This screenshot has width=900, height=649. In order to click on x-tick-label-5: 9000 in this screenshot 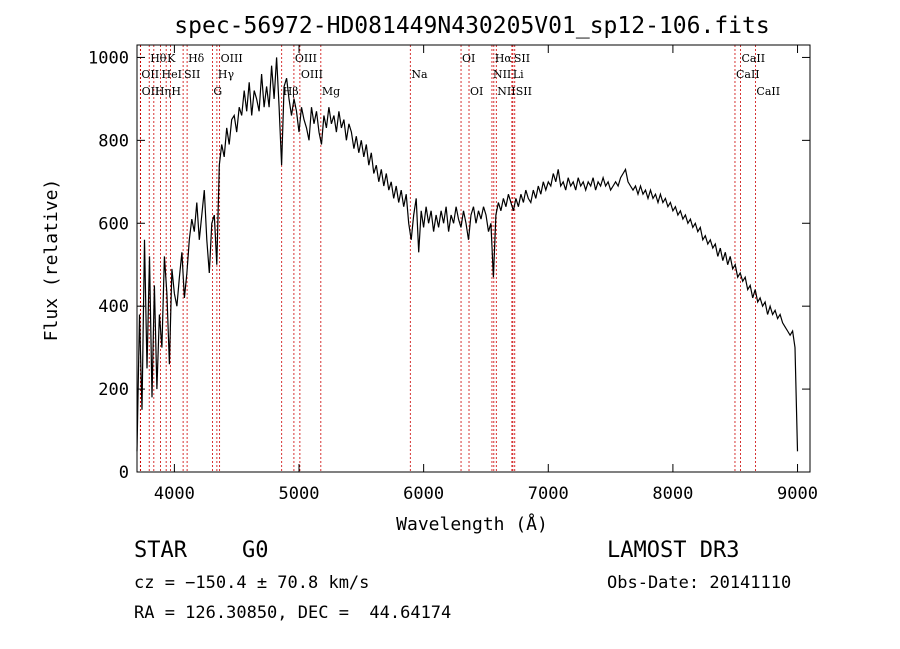, I will do `click(797, 494)`.